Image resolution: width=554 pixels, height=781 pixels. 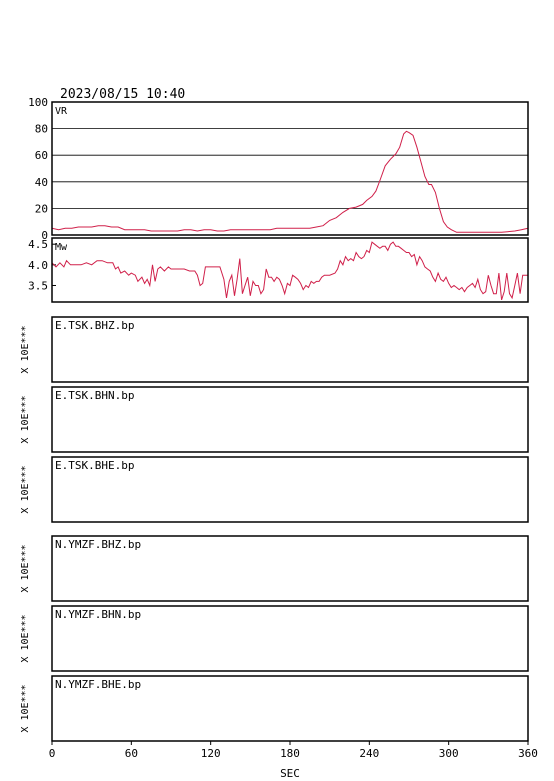 I want to click on trace-station-label: E.TSK.BHZ.bp, so click(x=94, y=325).